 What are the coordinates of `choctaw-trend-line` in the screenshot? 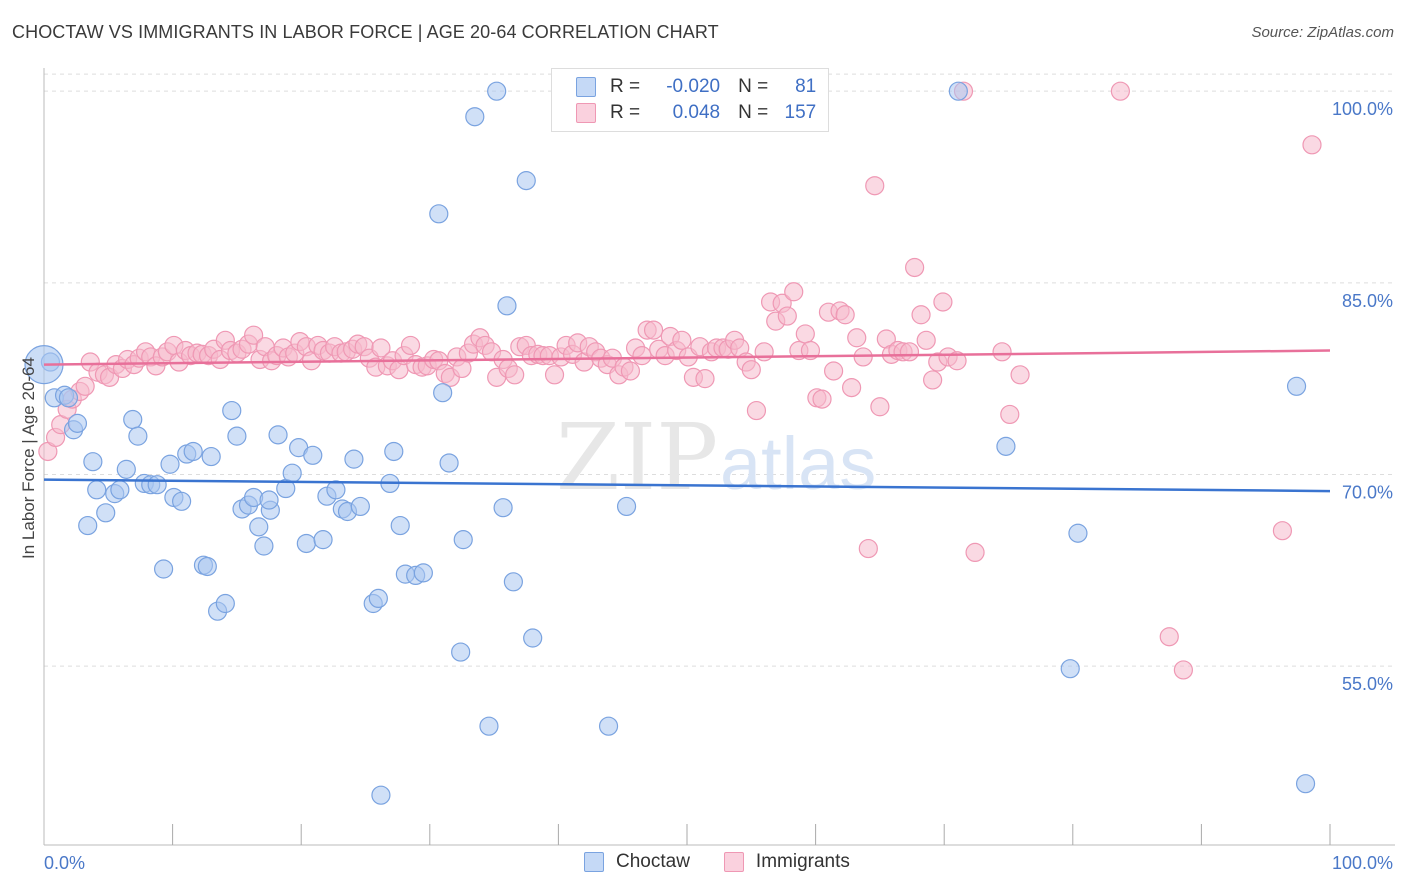 It's located at (687, 485).